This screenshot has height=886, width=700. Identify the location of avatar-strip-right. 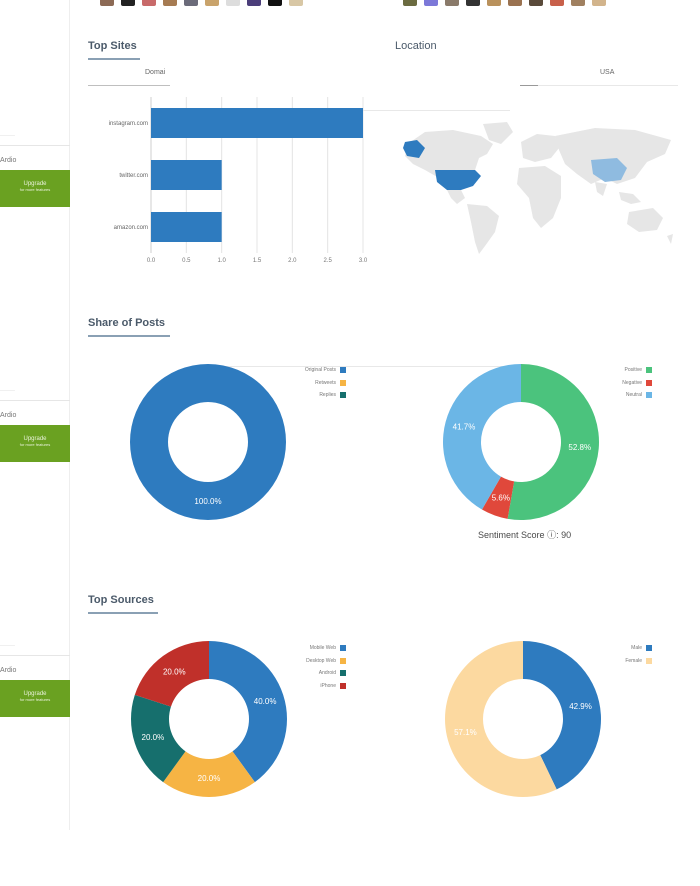
(504, 3).